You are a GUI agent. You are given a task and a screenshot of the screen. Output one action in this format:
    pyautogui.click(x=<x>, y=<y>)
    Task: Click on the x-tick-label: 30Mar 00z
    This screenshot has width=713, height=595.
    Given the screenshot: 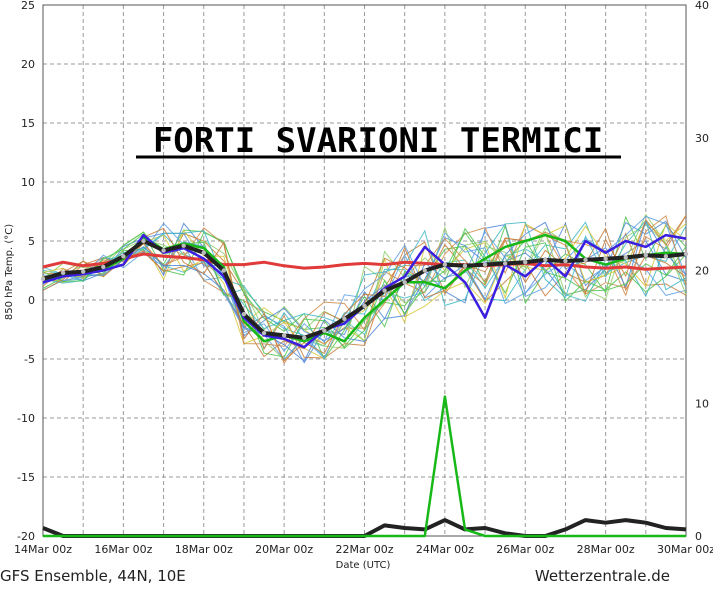 What is the action you would take?
    pyautogui.click(x=685, y=549)
    